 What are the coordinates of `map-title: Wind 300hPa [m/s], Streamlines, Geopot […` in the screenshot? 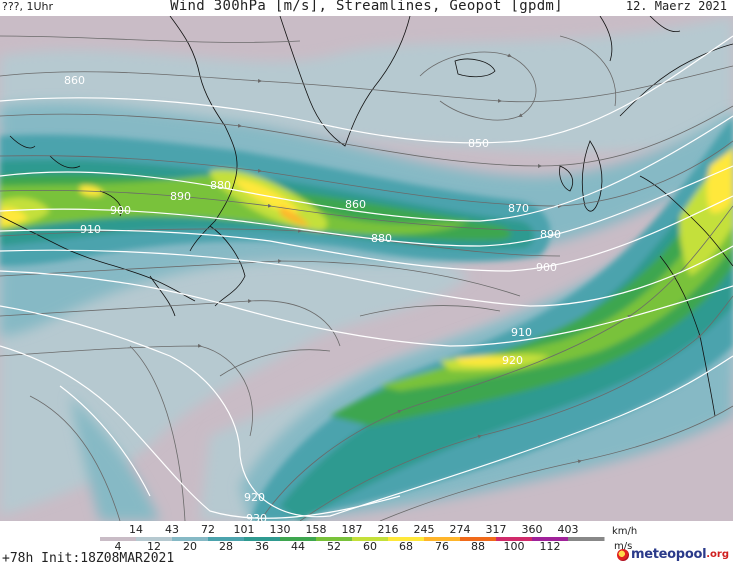 It's located at (366, 7).